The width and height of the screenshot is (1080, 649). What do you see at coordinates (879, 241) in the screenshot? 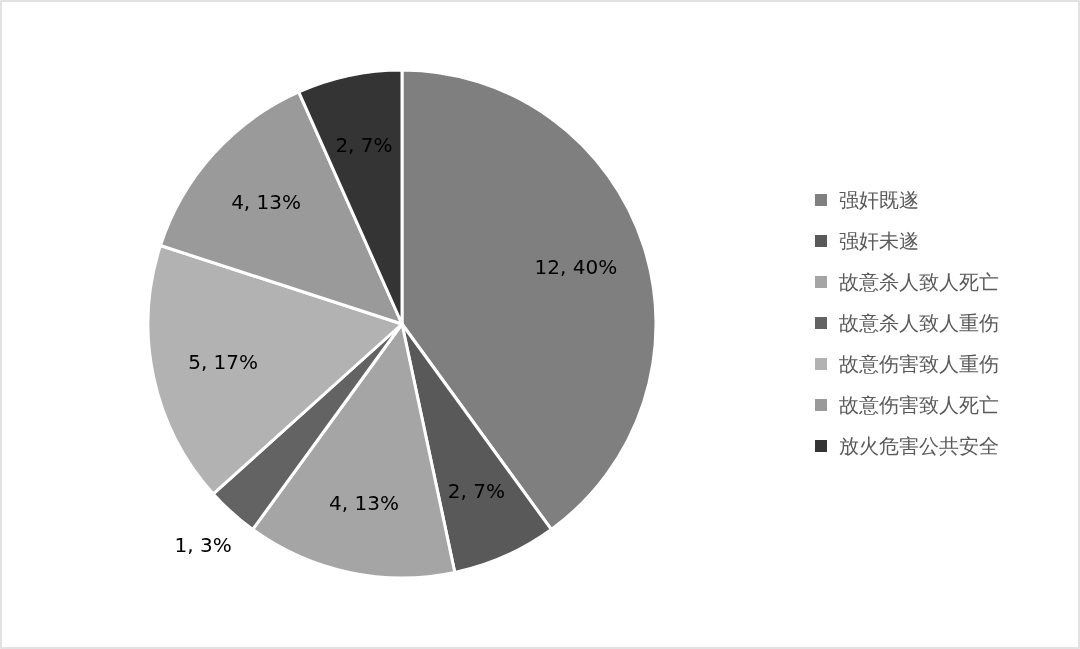
I see `legend-label: 强奸未遂` at bounding box center [879, 241].